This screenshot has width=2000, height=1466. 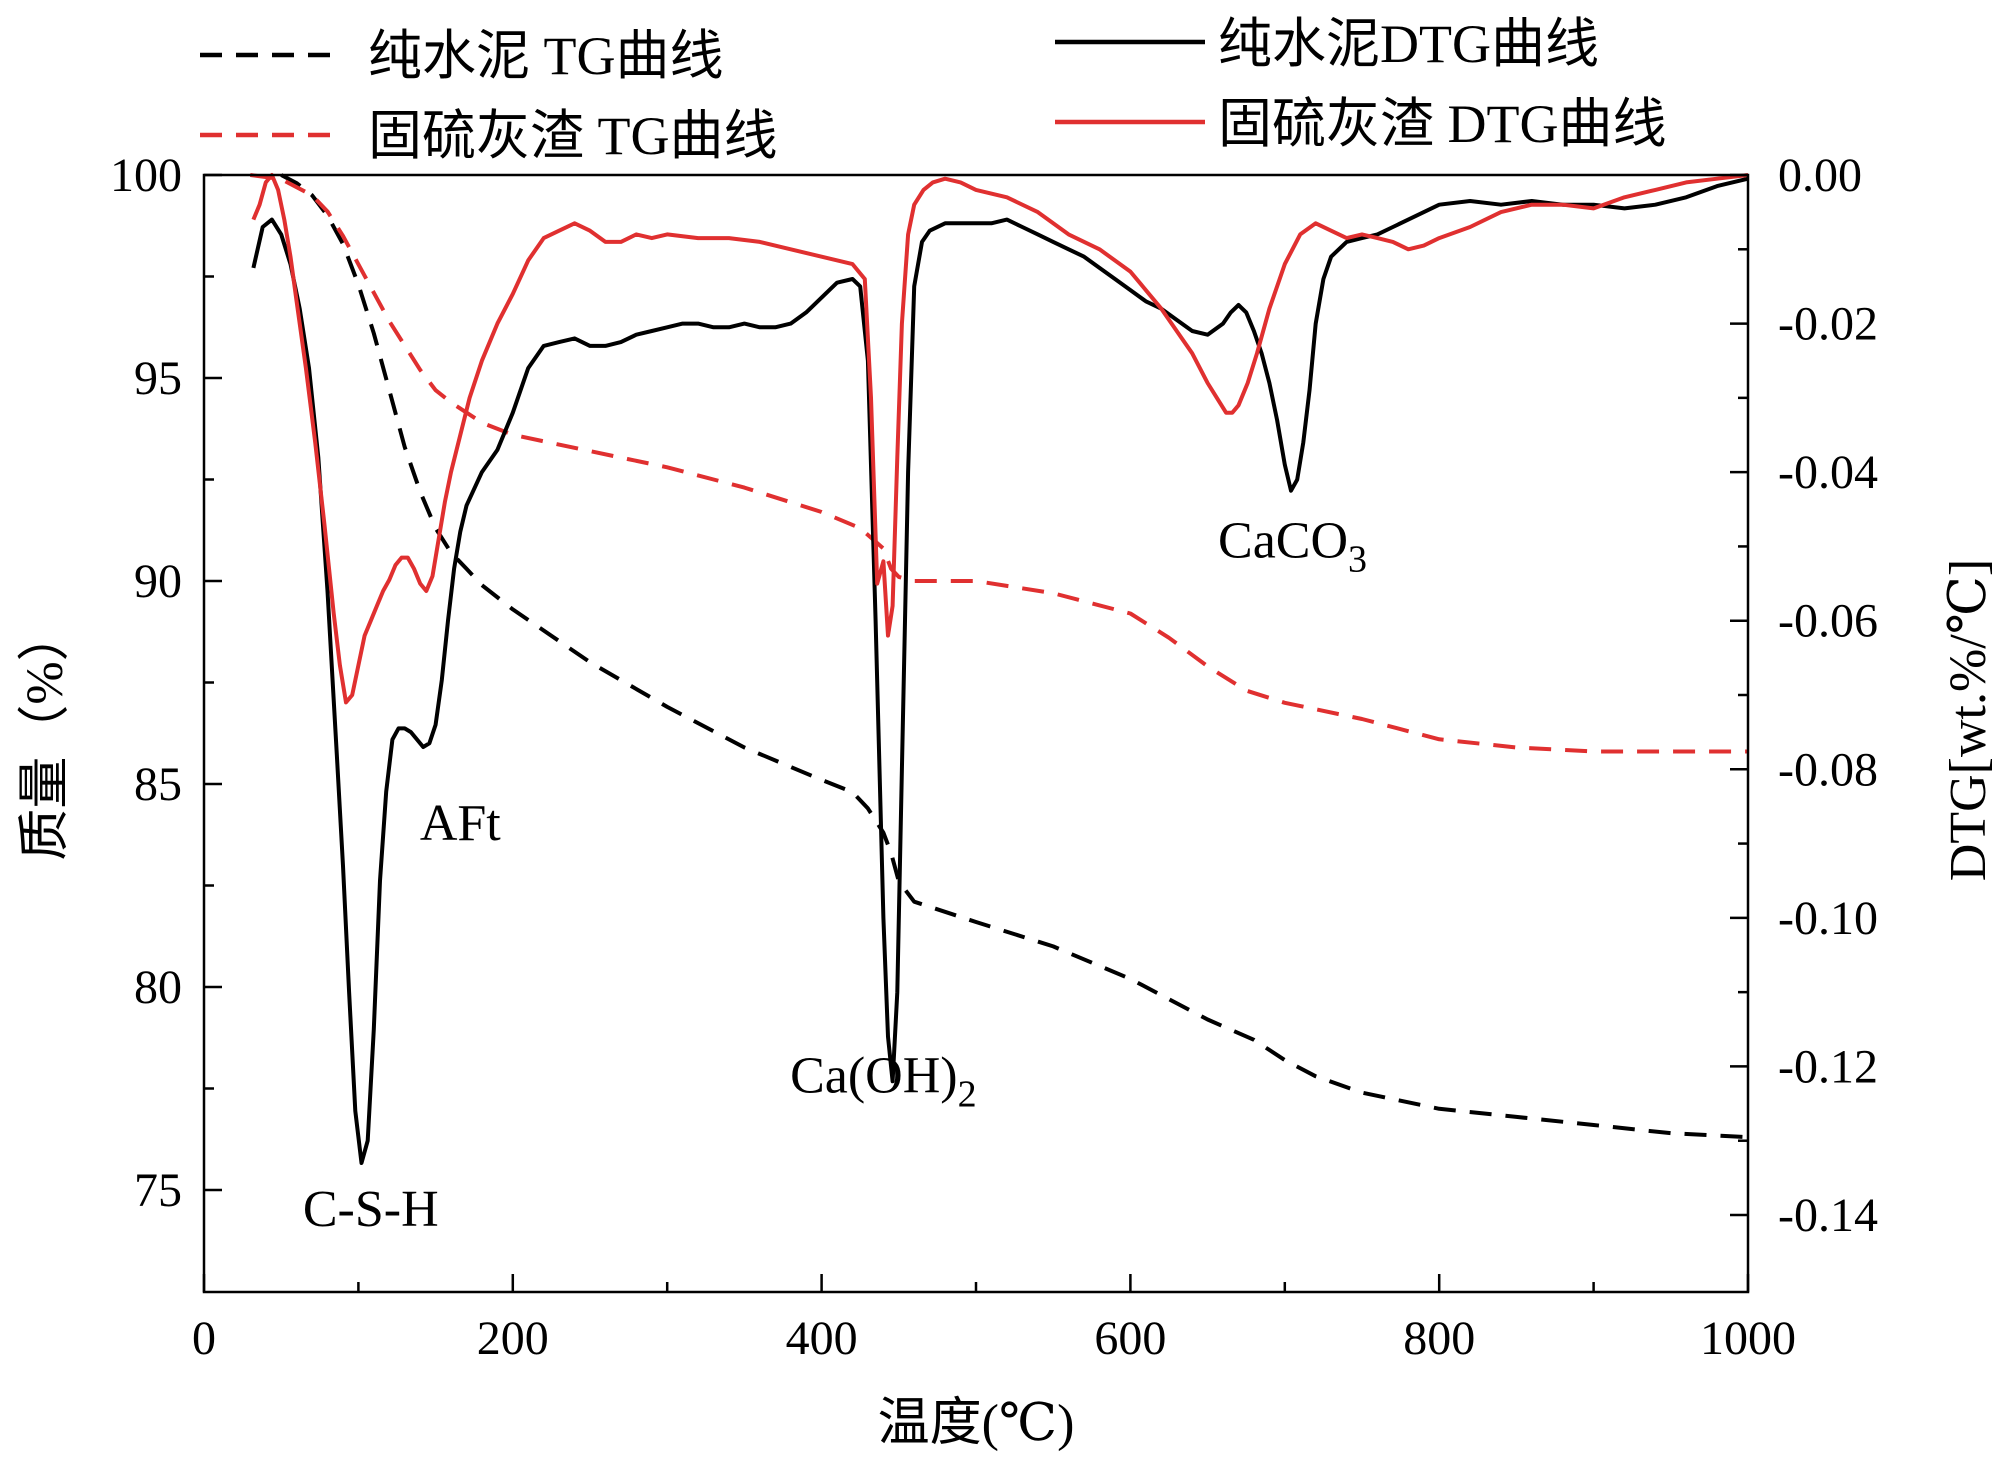 I want to click on annotation-text: CaCO, so click(x=1283, y=541).